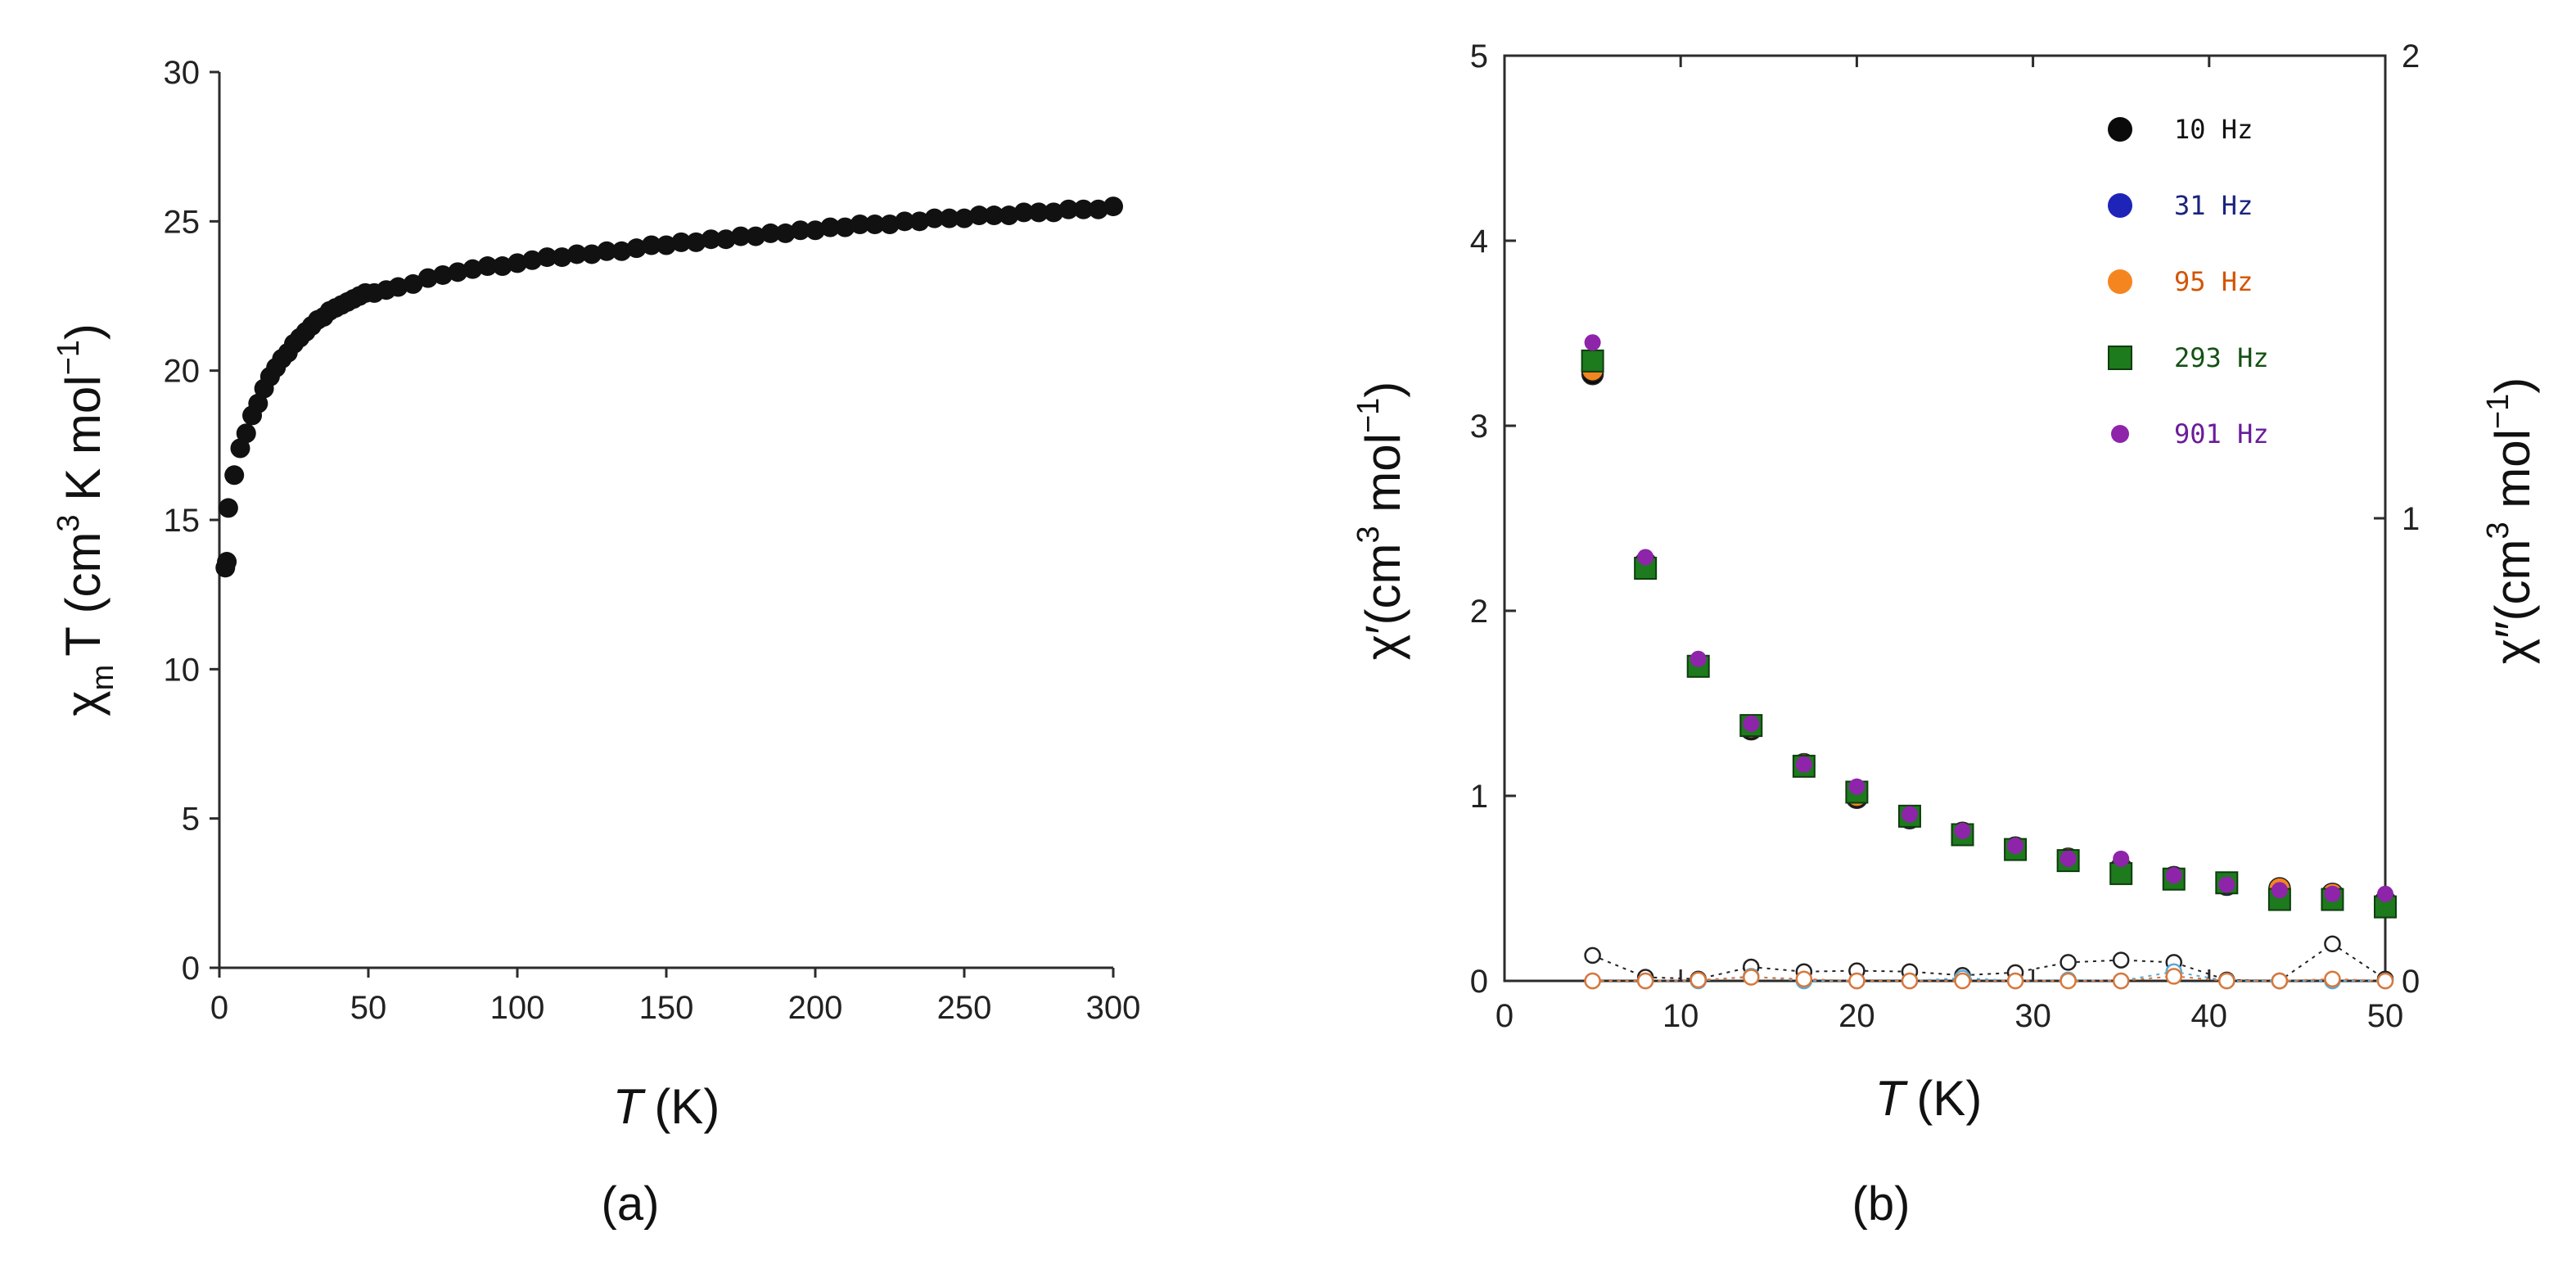 The width and height of the screenshot is (2576, 1265). I want to click on panel-b-y-right-tick-label: 1, so click(2411, 519).